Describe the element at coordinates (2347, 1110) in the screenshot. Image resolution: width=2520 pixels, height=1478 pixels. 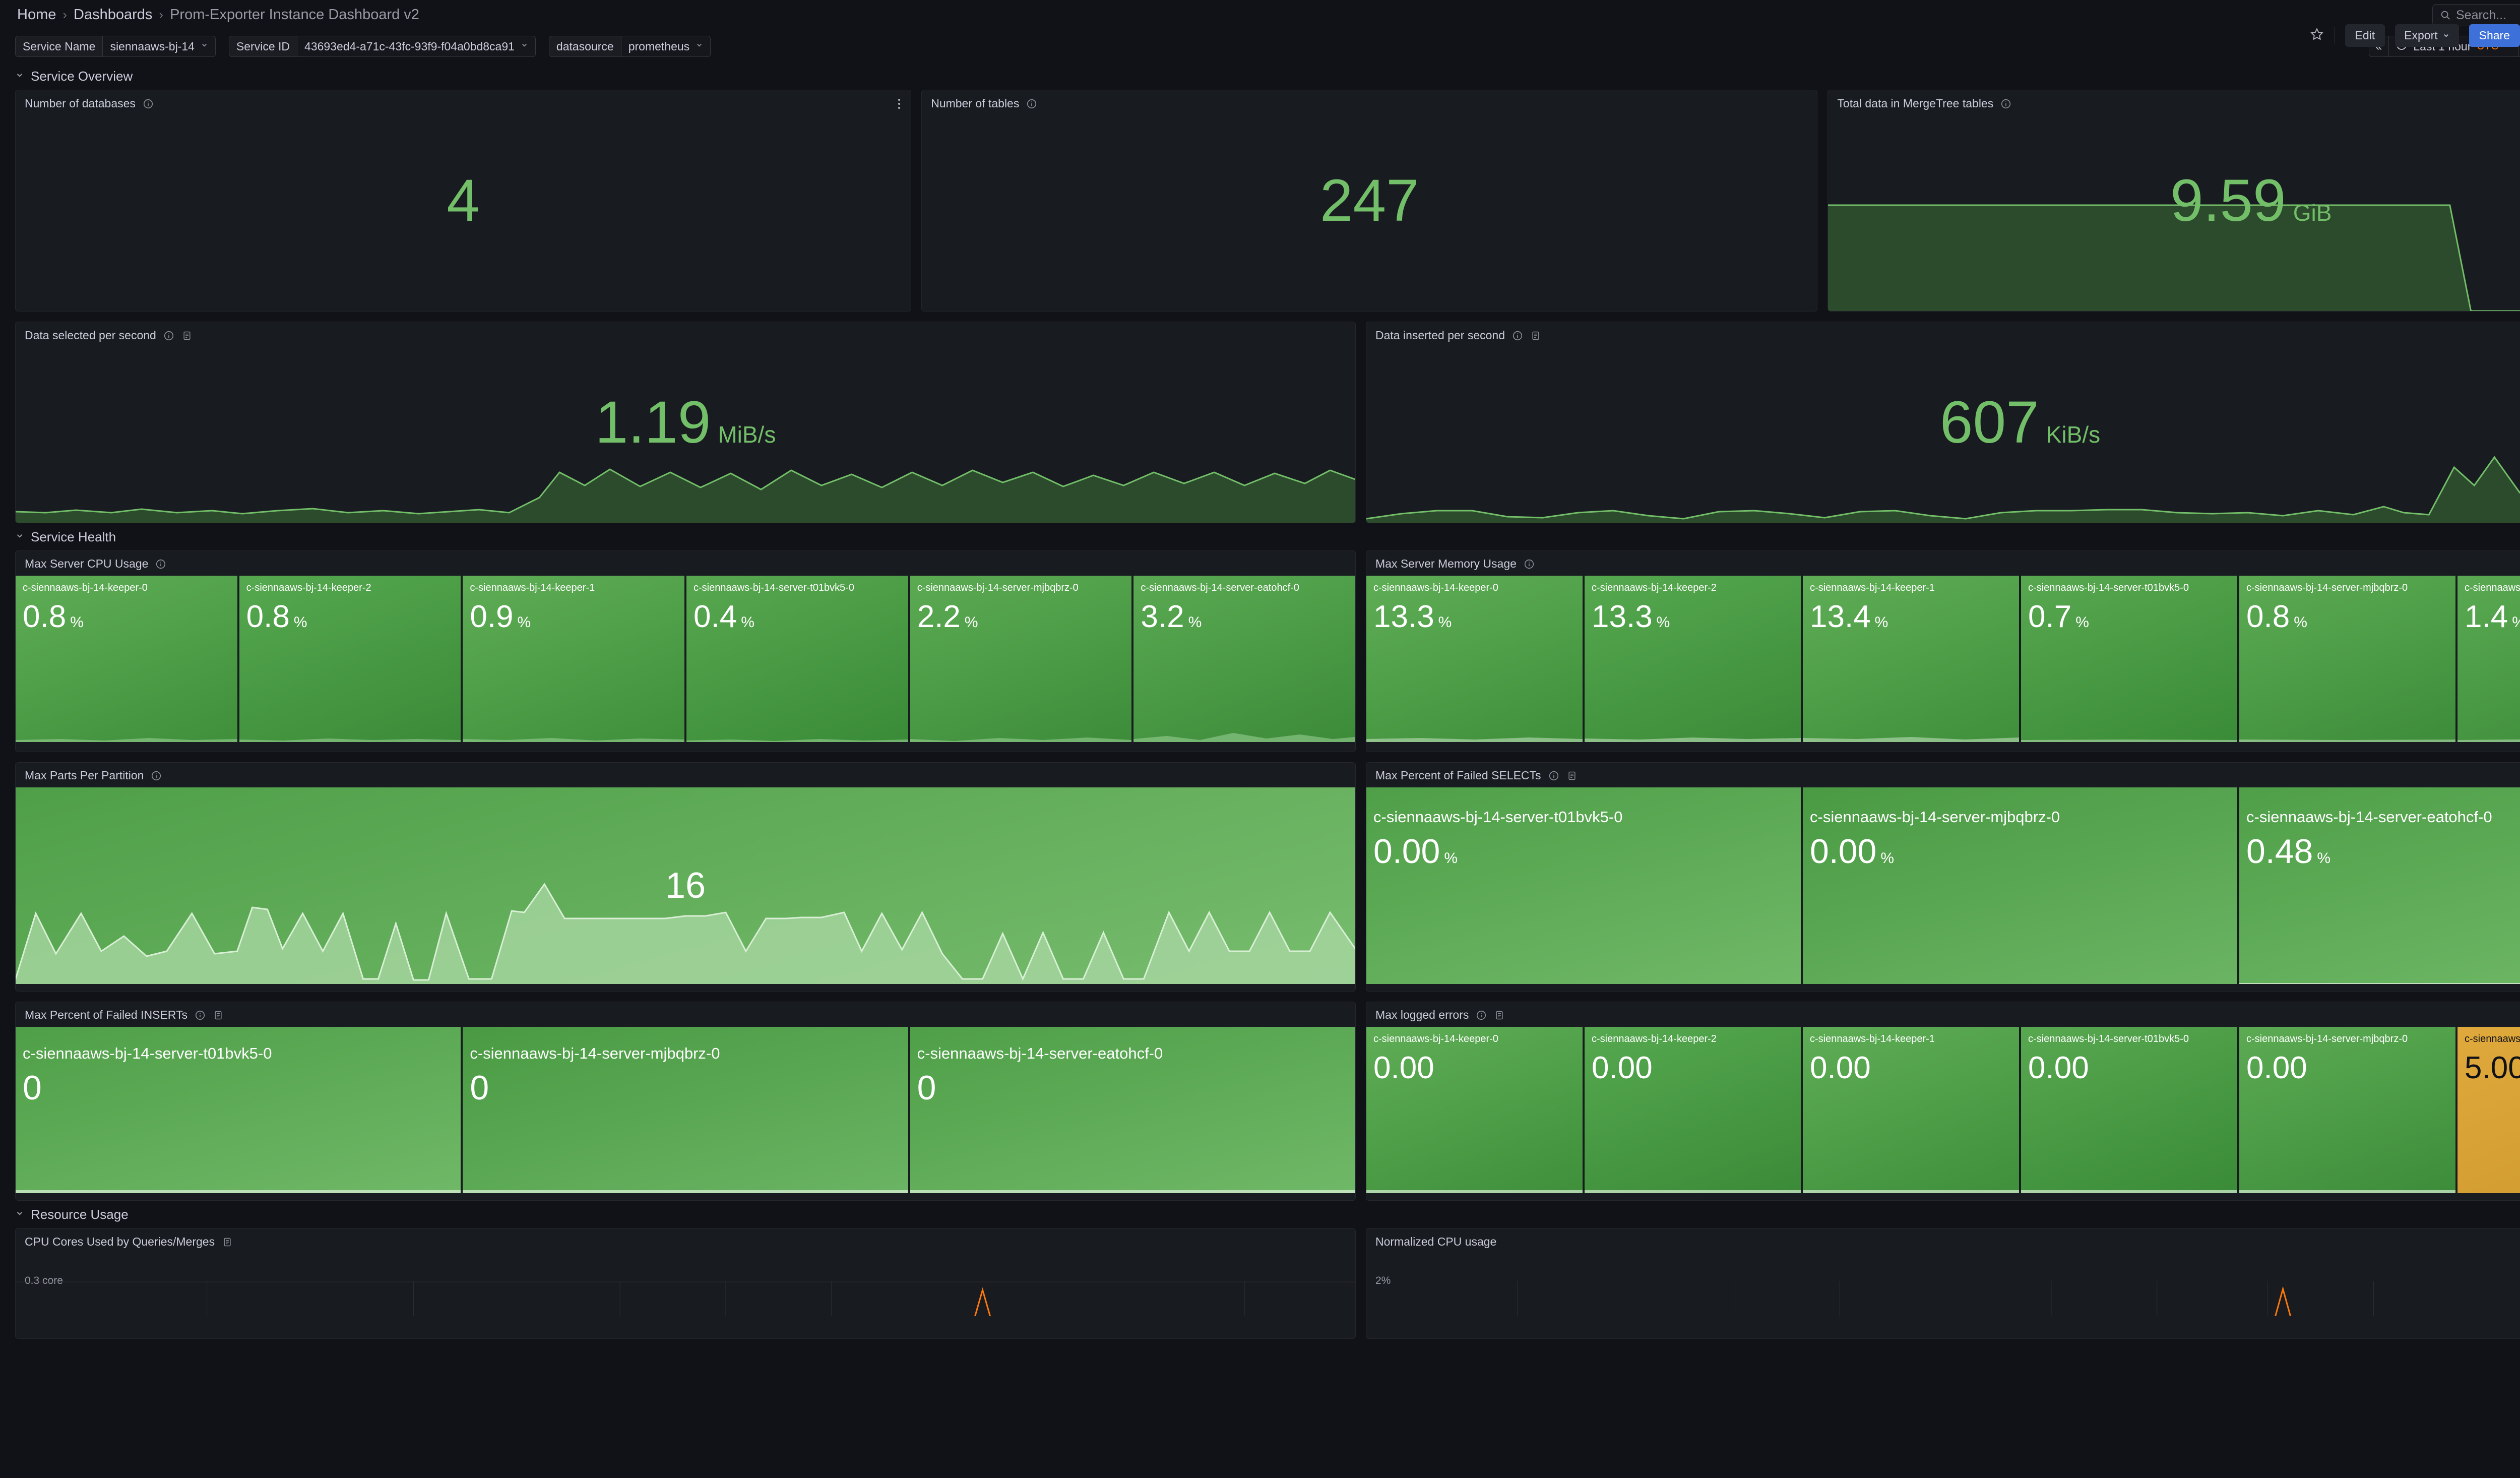
I see `stat-tile: c-siennaaws-bj-14-server-mjbqbrz-0 0.00` at that location.